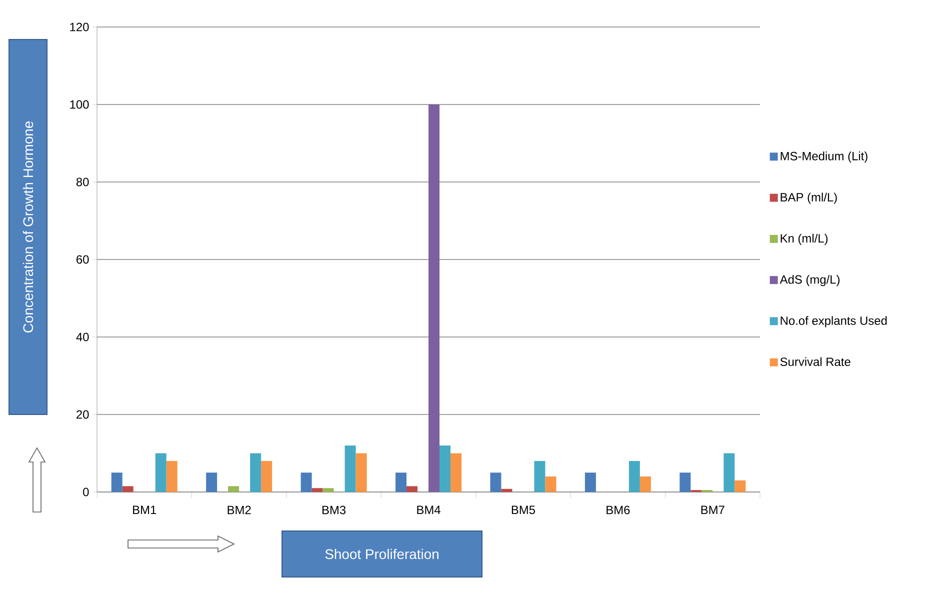  Describe the element at coordinates (82, 414) in the screenshot. I see `y-tick-label: 20` at that location.